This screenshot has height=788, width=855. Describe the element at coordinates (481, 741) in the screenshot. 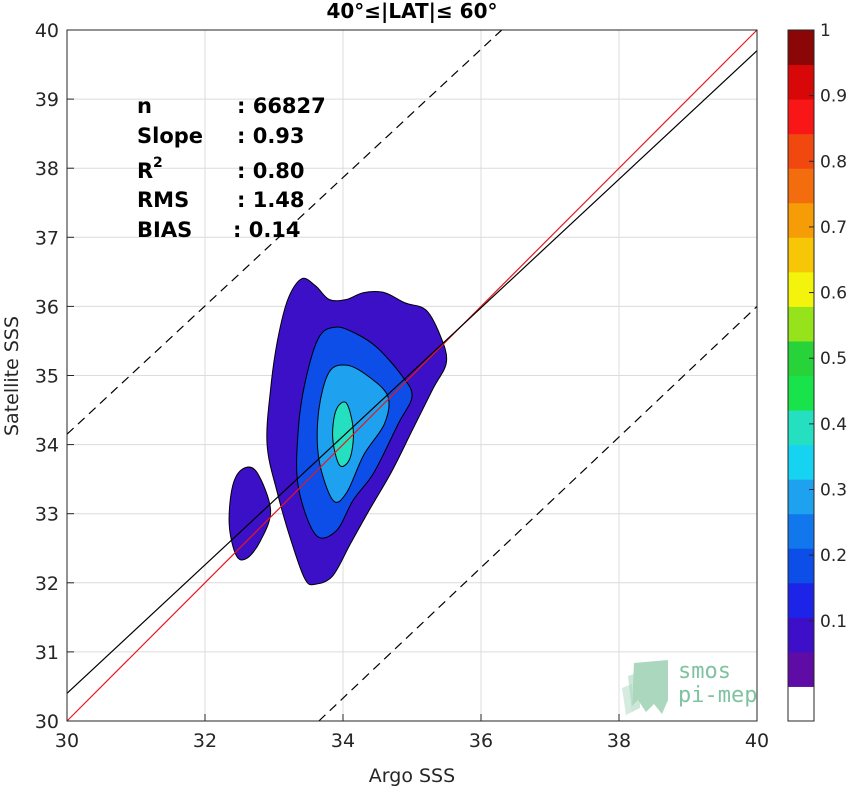

I see `x-tick-label: 36` at that location.